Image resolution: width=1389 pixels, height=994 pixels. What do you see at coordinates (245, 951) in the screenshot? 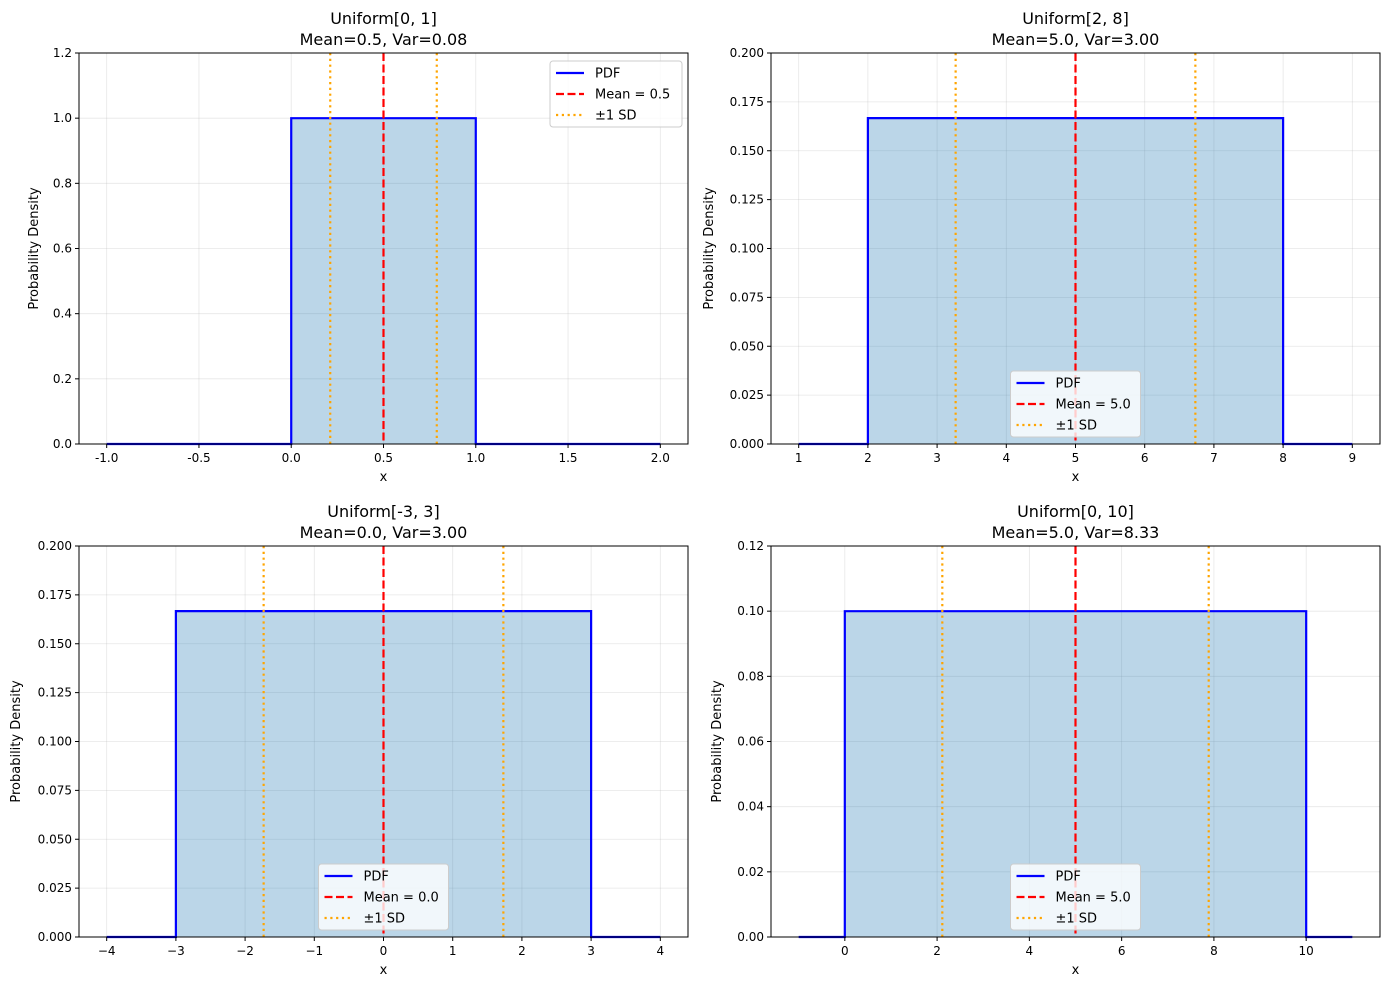
I see `x-tick-label: −2` at bounding box center [245, 951].